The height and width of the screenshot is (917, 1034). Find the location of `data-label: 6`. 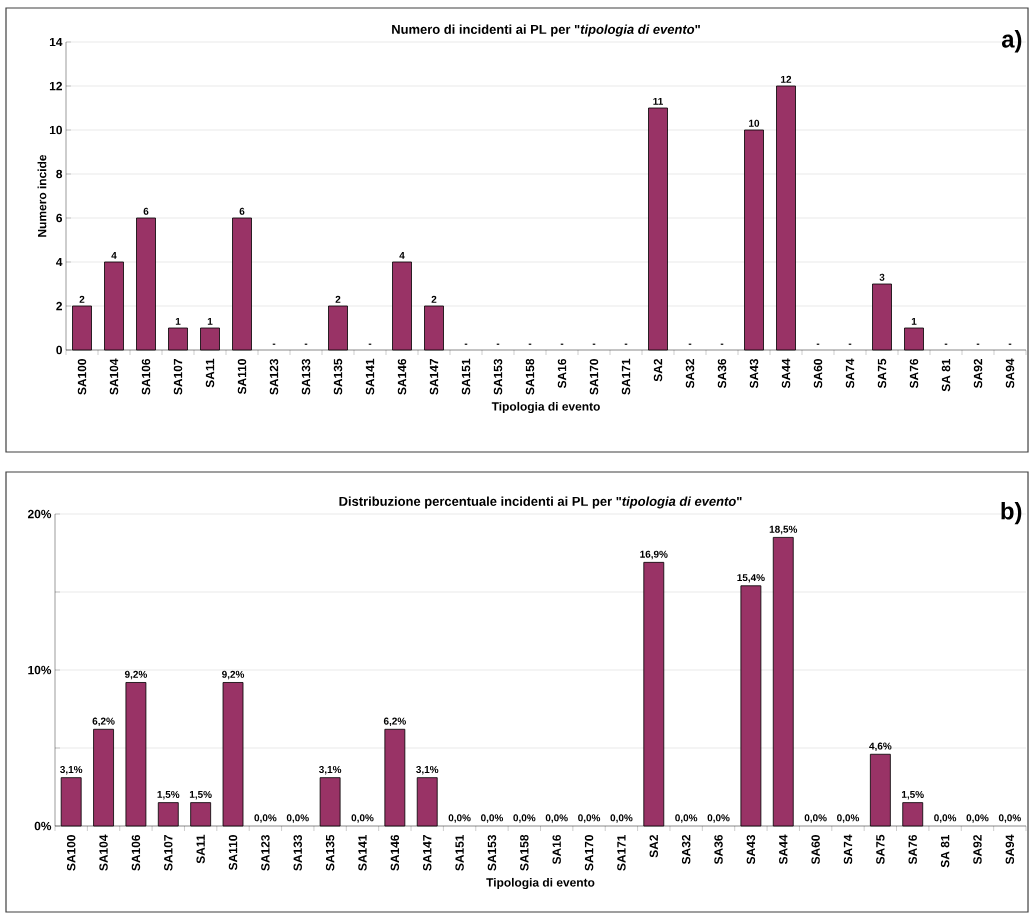

data-label: 6 is located at coordinates (242, 211).